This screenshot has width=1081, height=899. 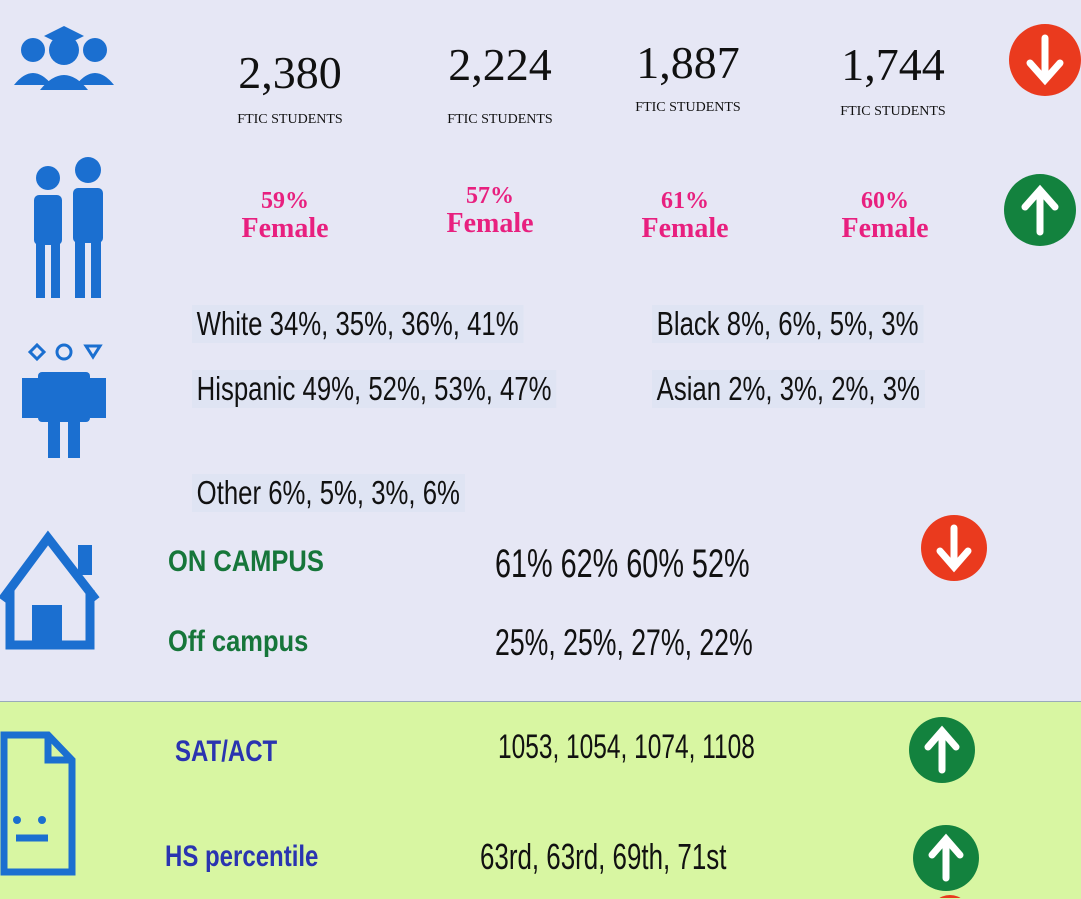 What do you see at coordinates (688, 62) in the screenshot?
I see `student-count: 1,887` at bounding box center [688, 62].